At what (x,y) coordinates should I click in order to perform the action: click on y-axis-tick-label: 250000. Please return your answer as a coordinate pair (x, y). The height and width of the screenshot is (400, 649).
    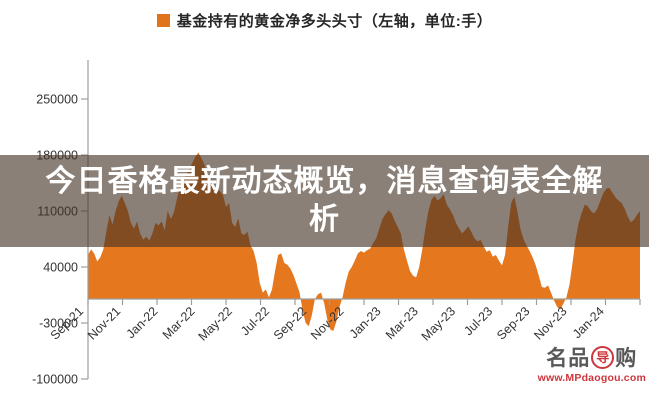
    Looking at the image, I should click on (57, 100).